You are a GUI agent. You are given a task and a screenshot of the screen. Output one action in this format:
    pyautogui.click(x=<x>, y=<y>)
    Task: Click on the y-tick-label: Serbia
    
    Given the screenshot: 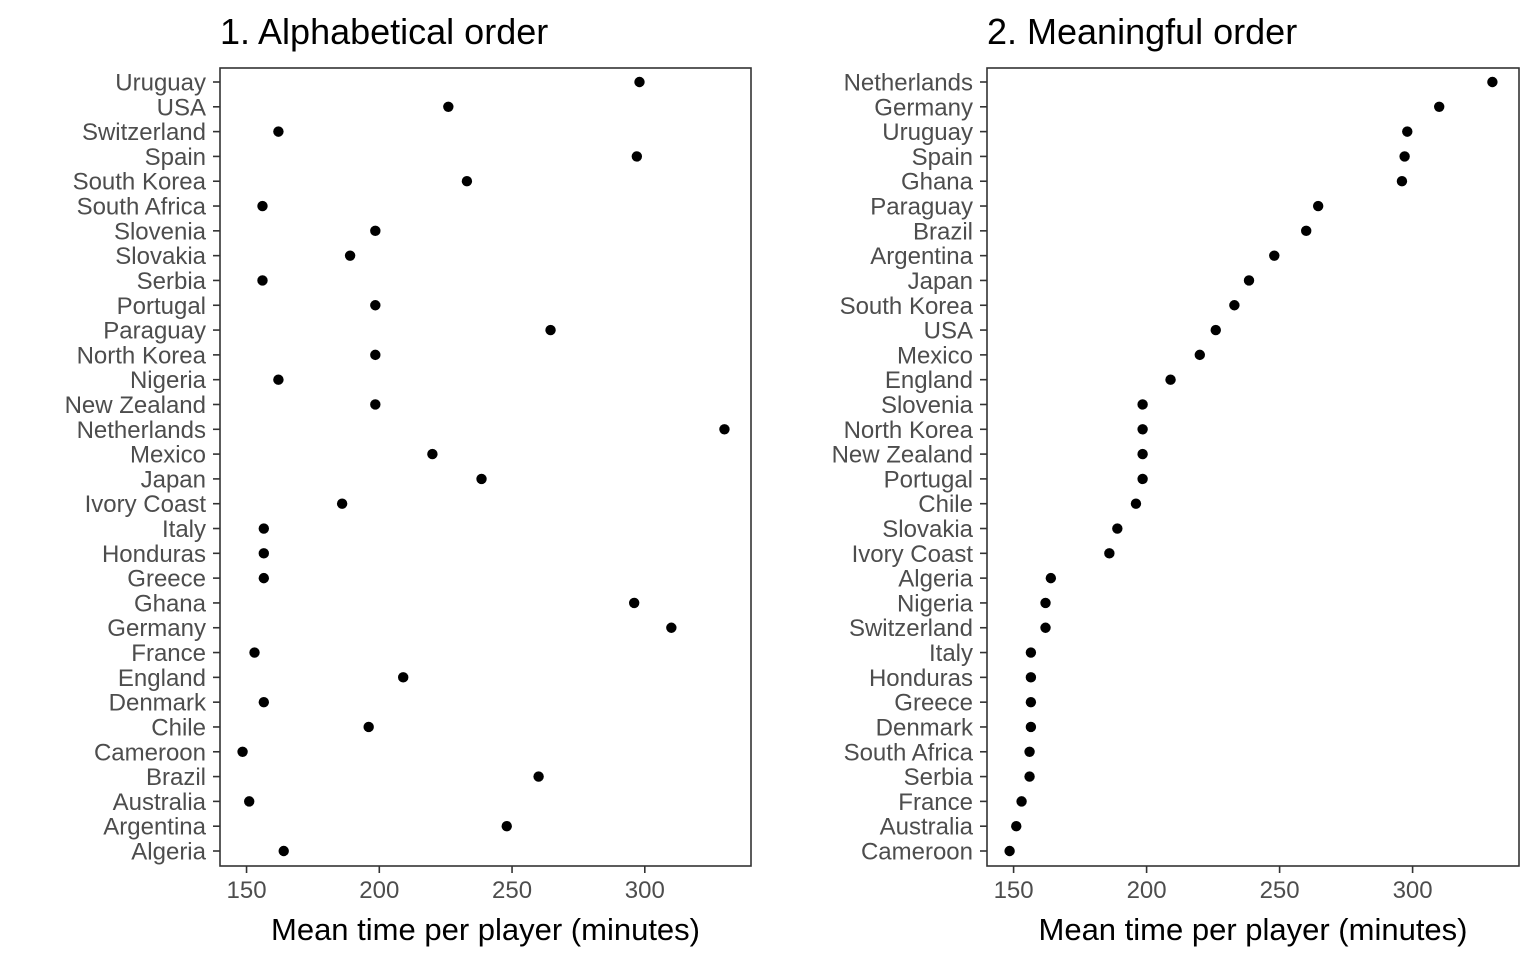 What is the action you would take?
    pyautogui.click(x=939, y=777)
    